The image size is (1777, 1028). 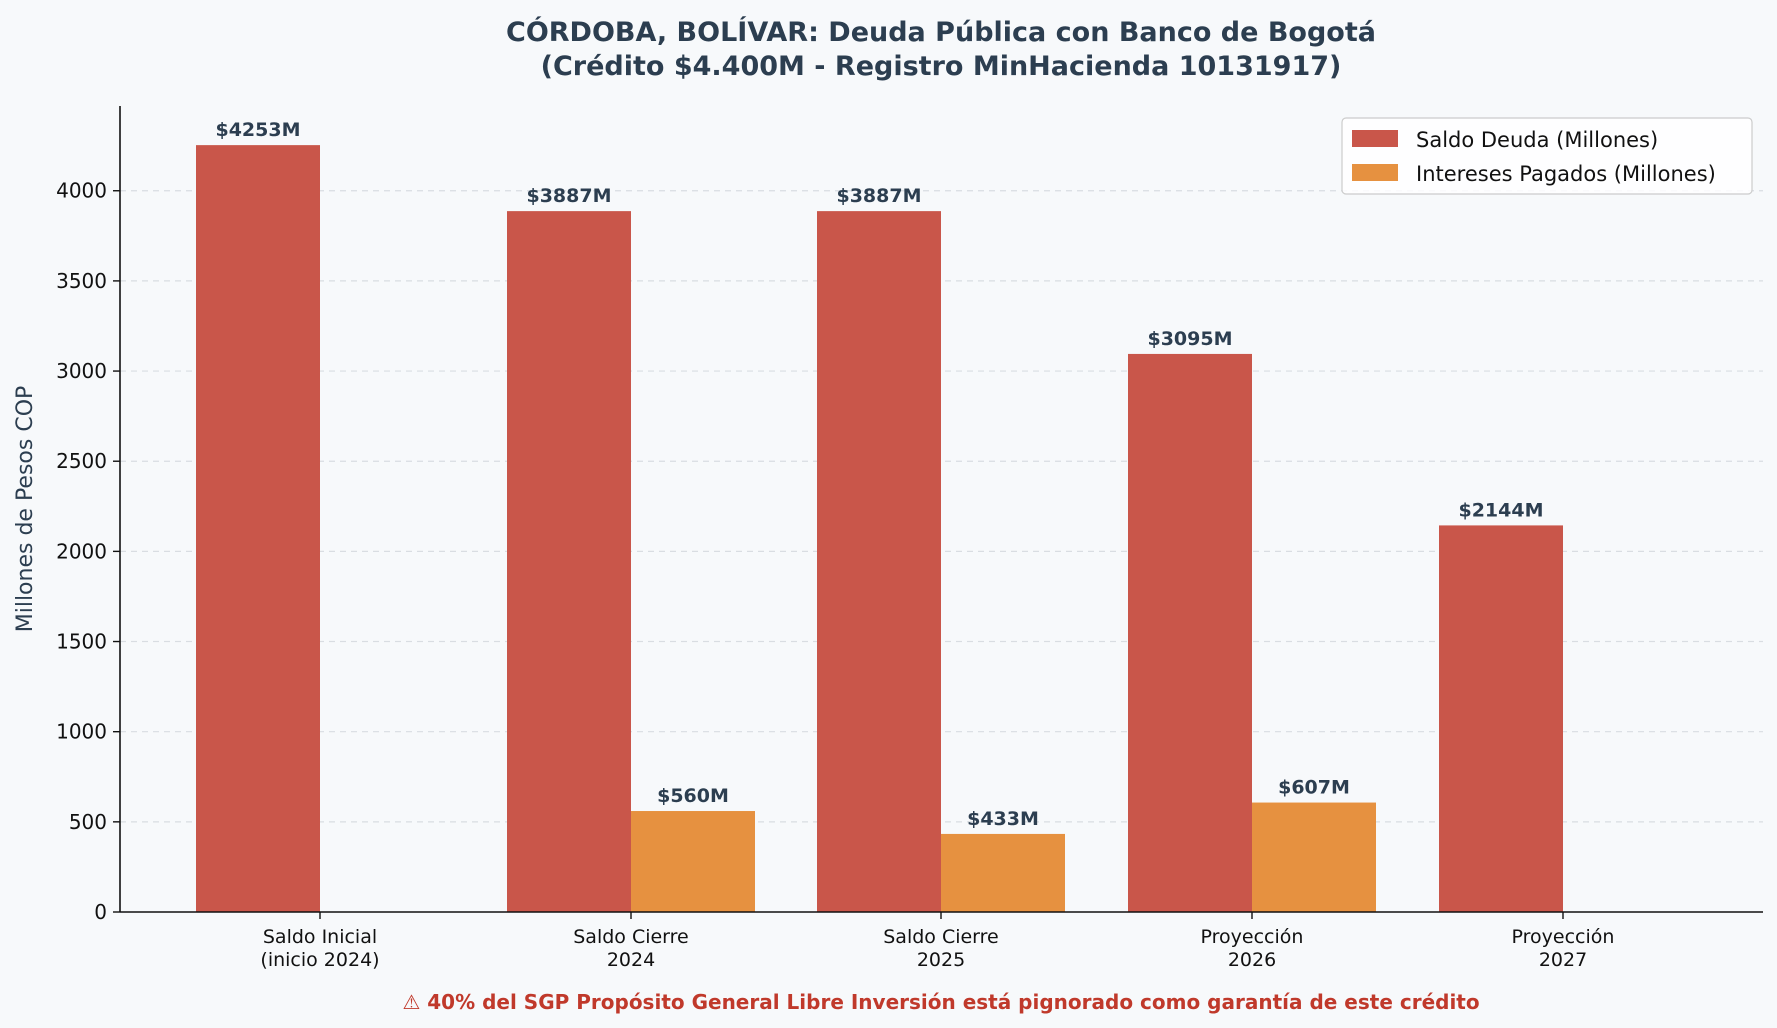 What do you see at coordinates (1189, 339) in the screenshot?
I see `value-label-saldo: $3095M` at bounding box center [1189, 339].